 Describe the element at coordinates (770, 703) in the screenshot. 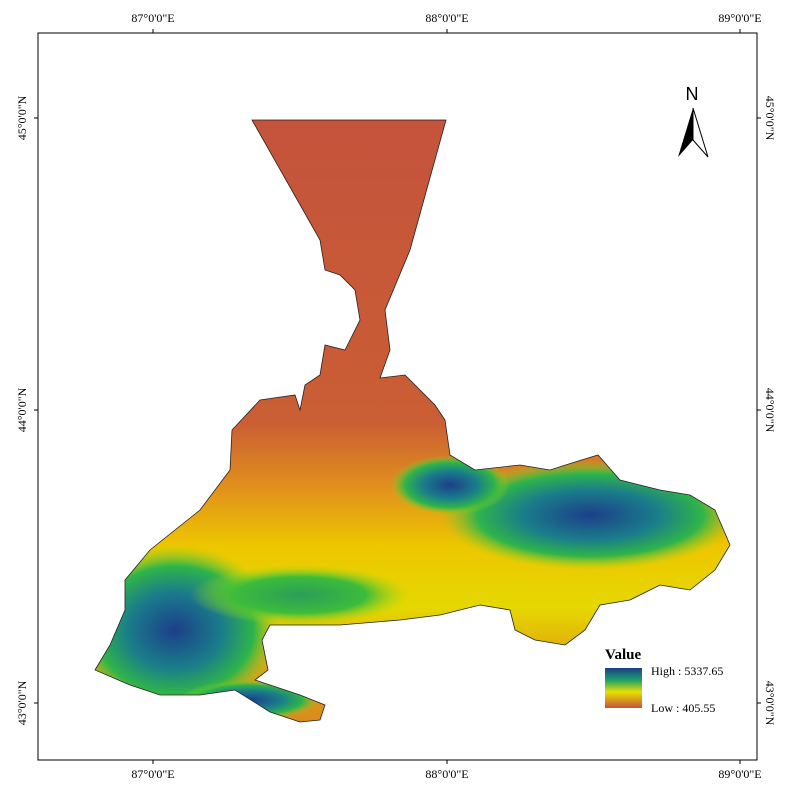

I see `right-tick-label: 43°0'0"N` at that location.